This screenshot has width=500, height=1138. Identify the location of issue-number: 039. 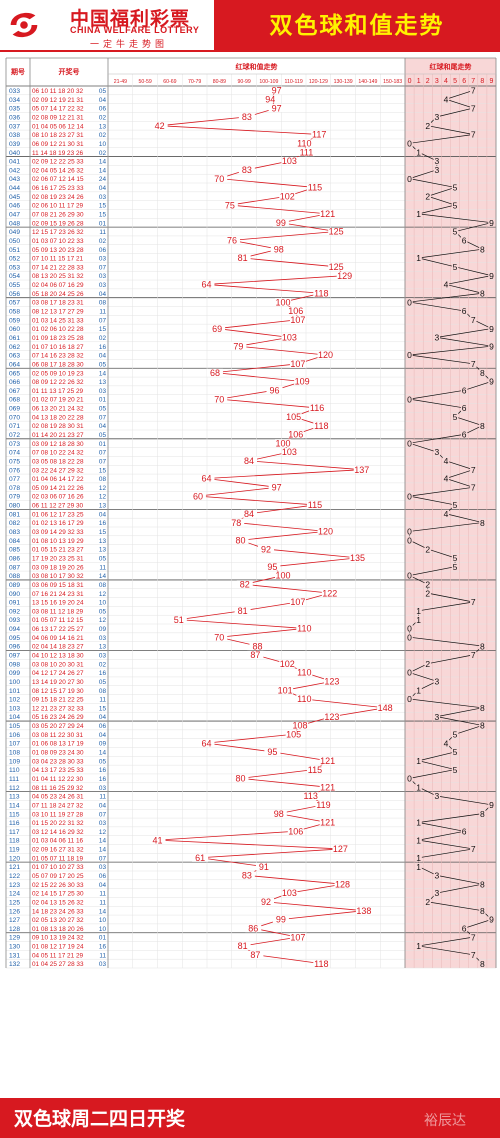
(14, 144).